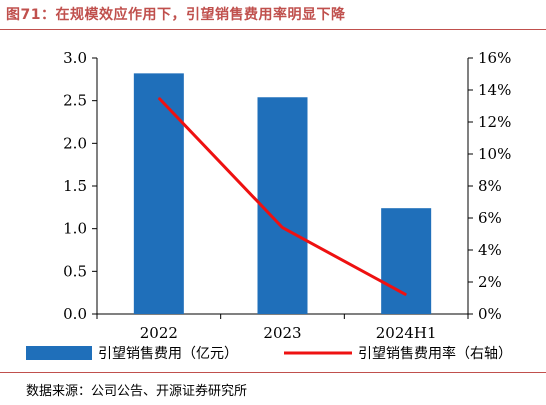  Describe the element at coordinates (75, 101) in the screenshot. I see `left-axis-tick-label: 2.5` at that location.